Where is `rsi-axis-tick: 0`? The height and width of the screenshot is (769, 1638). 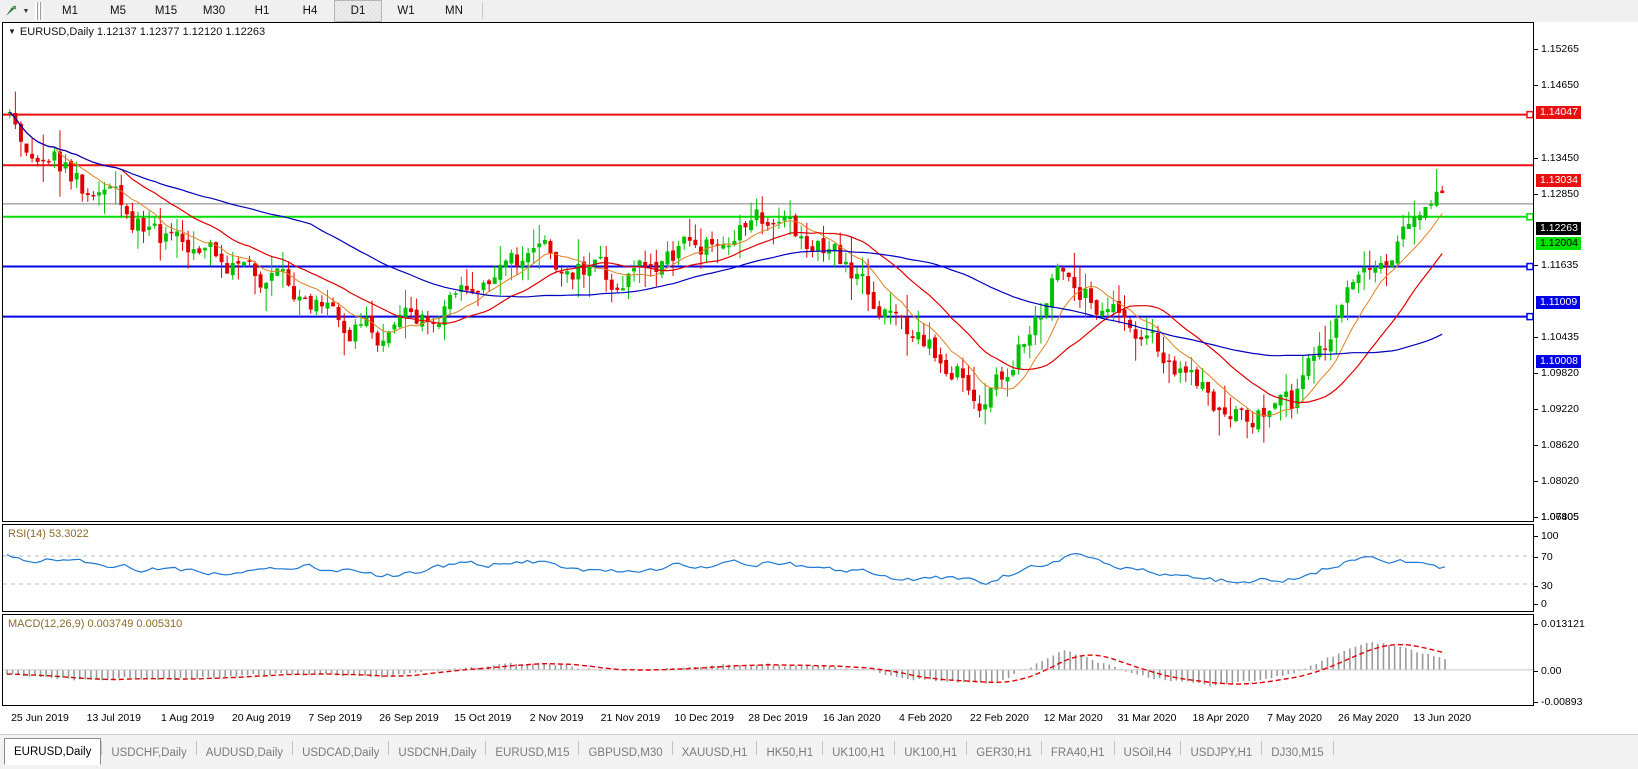 rsi-axis-tick: 0 is located at coordinates (1540, 604).